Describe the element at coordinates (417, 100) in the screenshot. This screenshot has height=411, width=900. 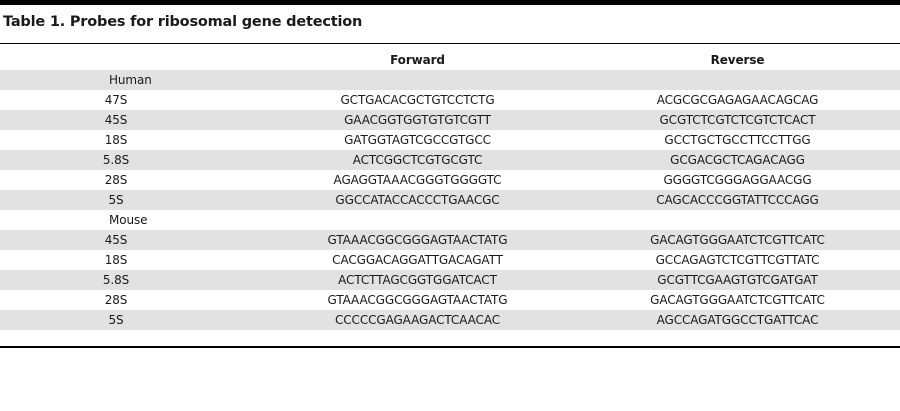
I see `forward-primer: GCTGACACGCTGTCCTCTG` at that location.